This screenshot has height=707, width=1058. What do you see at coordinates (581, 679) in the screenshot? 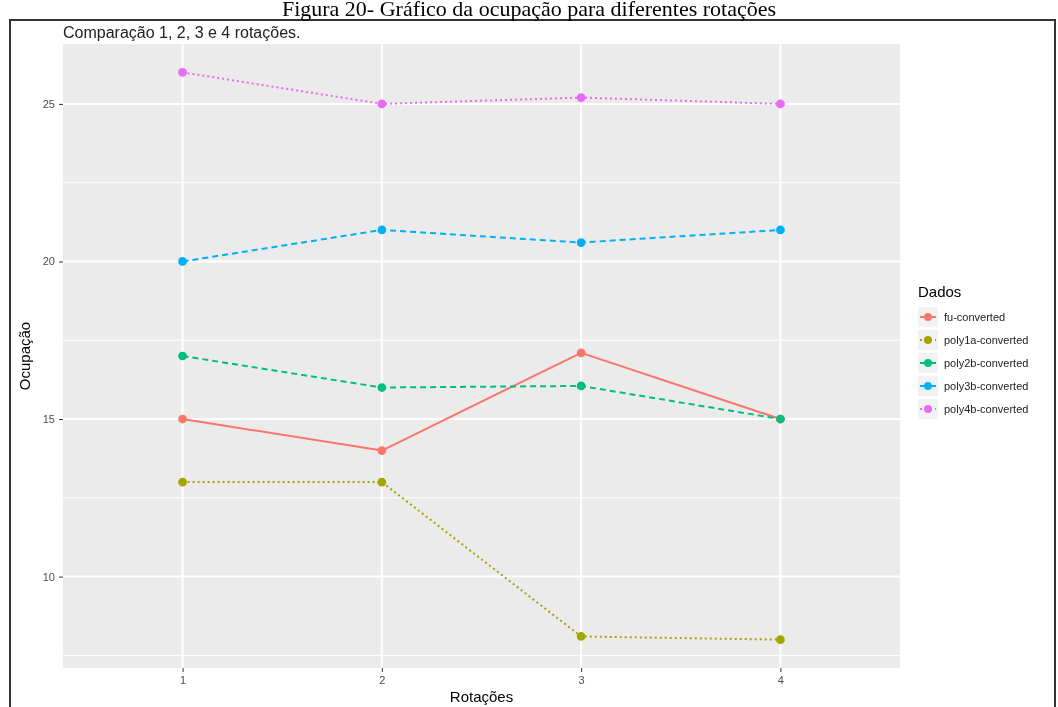
I see `x-tick-label: 3` at bounding box center [581, 679].